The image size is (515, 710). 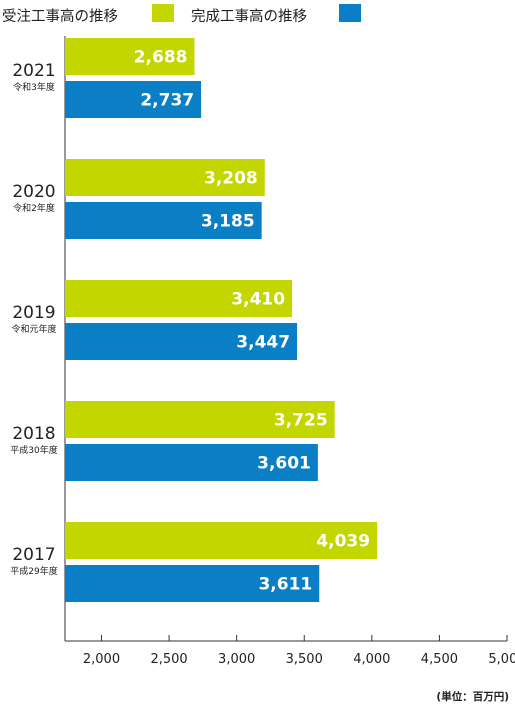 I want to click on unit-label: (単位：百万円), so click(x=472, y=697).